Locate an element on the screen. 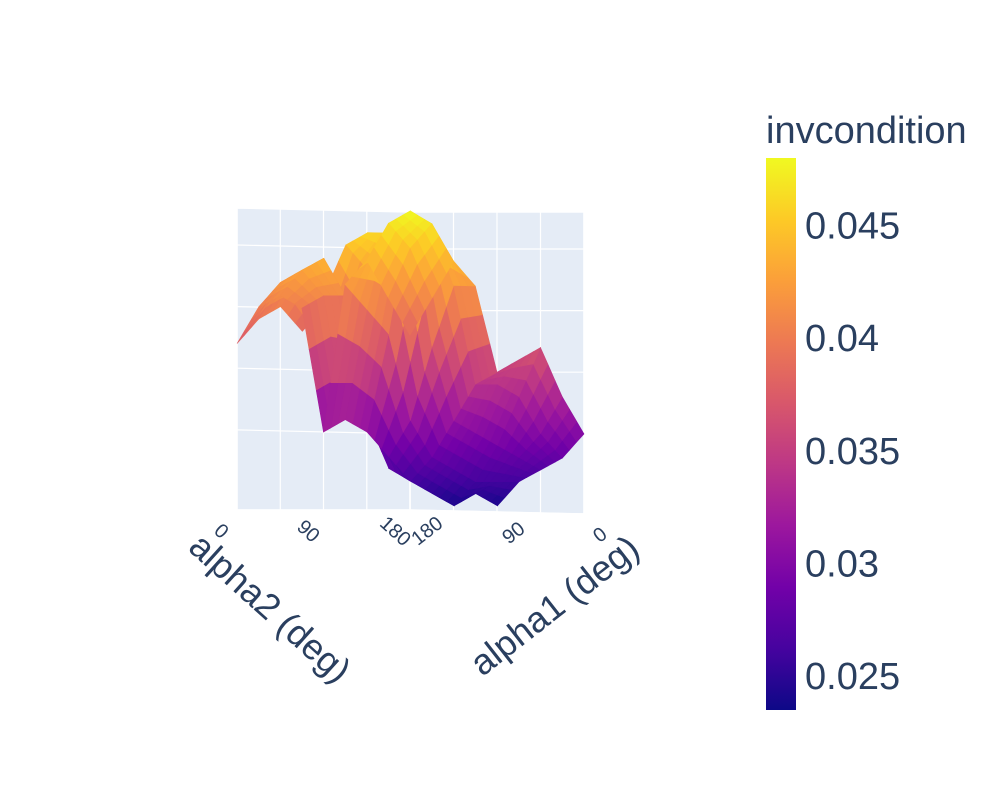  surface-mesh is located at coordinates (410, 358).